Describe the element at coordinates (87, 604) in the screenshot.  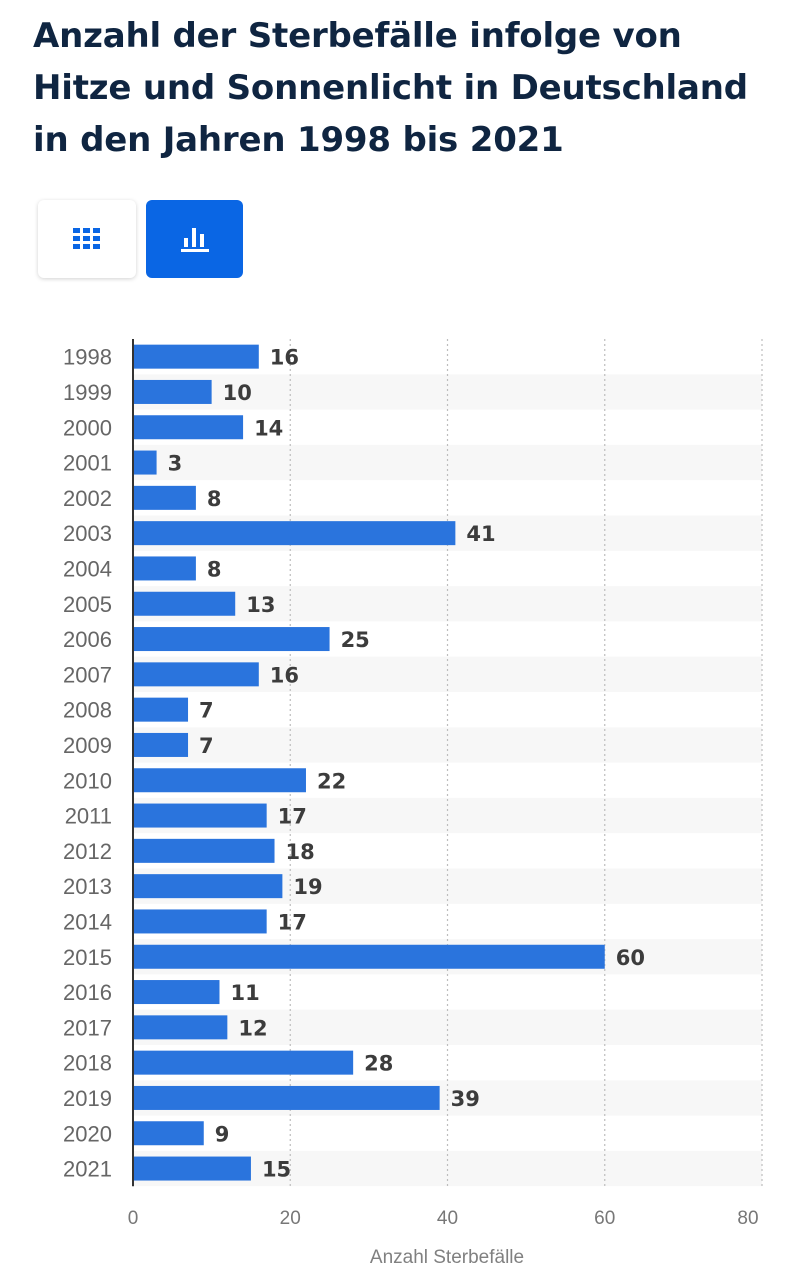
I see `category-label: 2005` at that location.